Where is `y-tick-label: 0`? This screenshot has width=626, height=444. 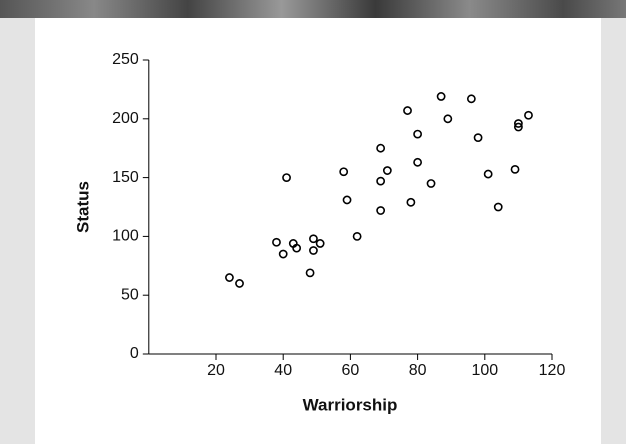
y-tick-label: 0 is located at coordinates (134, 353).